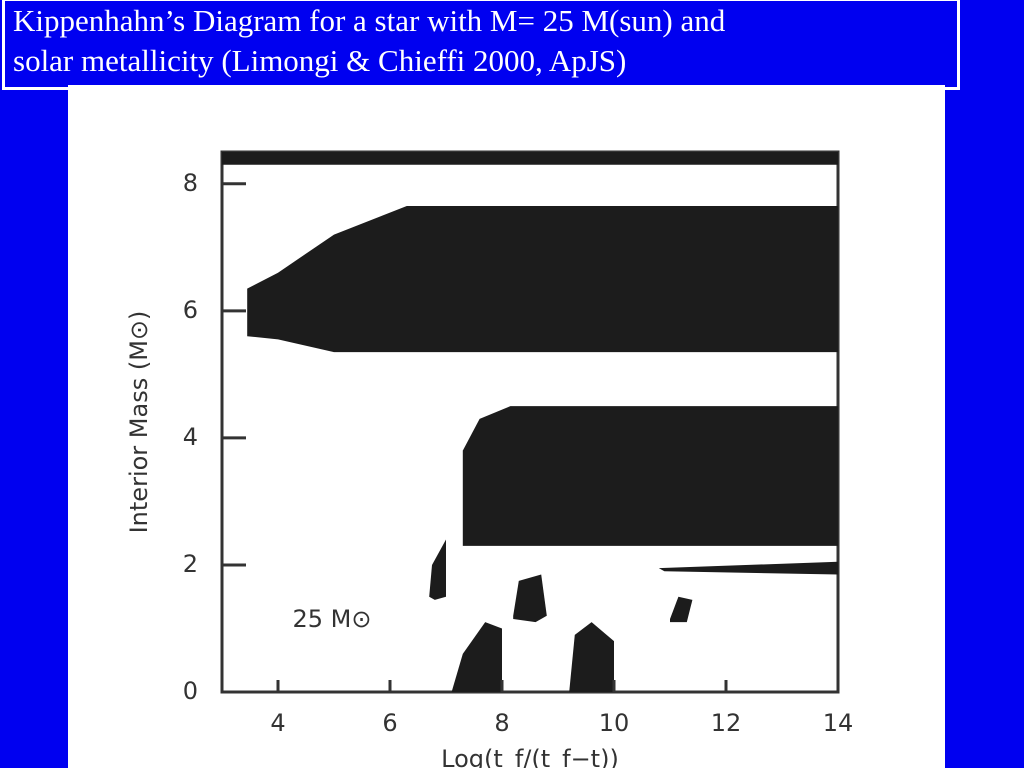 Image resolution: width=1024 pixels, height=768 pixels. I want to click on y-tick-label: 2, so click(190, 564).